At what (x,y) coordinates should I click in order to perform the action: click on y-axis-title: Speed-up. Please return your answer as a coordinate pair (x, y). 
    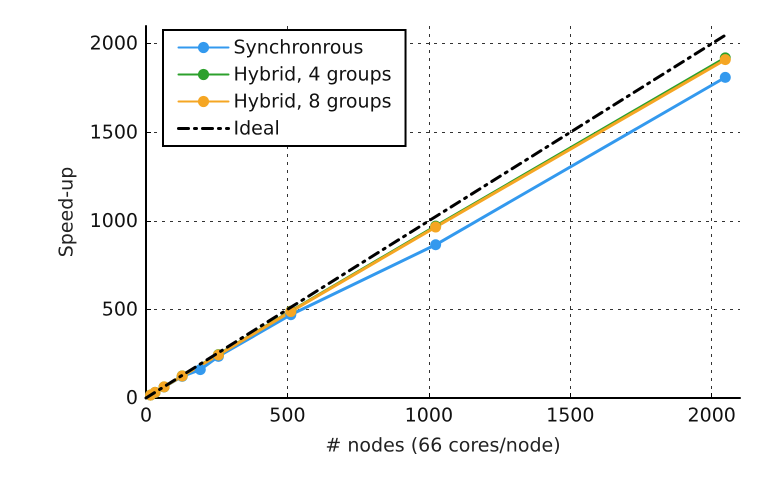
    Looking at the image, I should click on (67, 212).